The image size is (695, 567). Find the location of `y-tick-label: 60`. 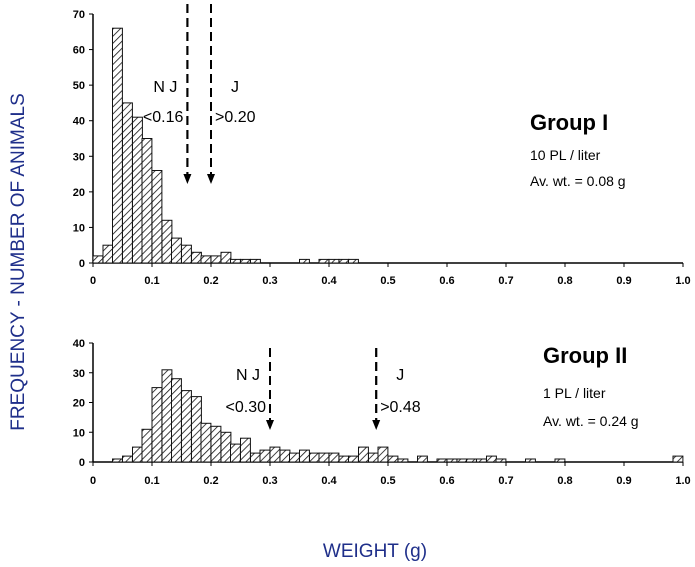

y-tick-label: 60 is located at coordinates (79, 51).